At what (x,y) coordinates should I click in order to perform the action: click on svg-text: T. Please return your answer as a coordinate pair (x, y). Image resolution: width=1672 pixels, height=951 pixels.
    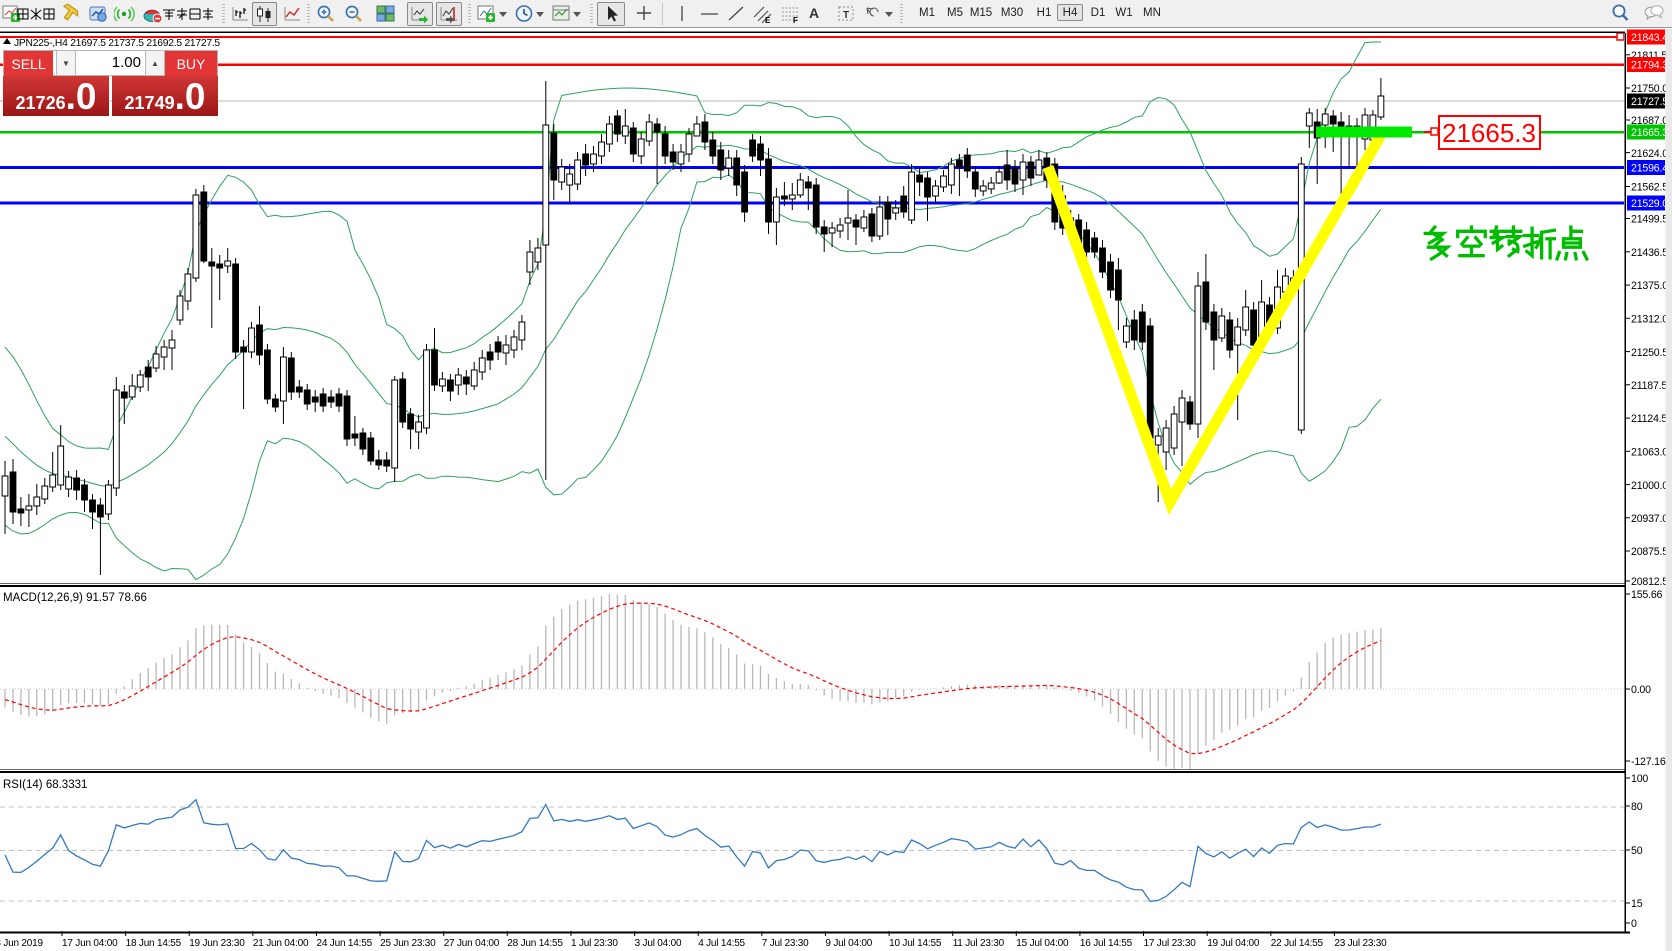
    Looking at the image, I should click on (846, 15).